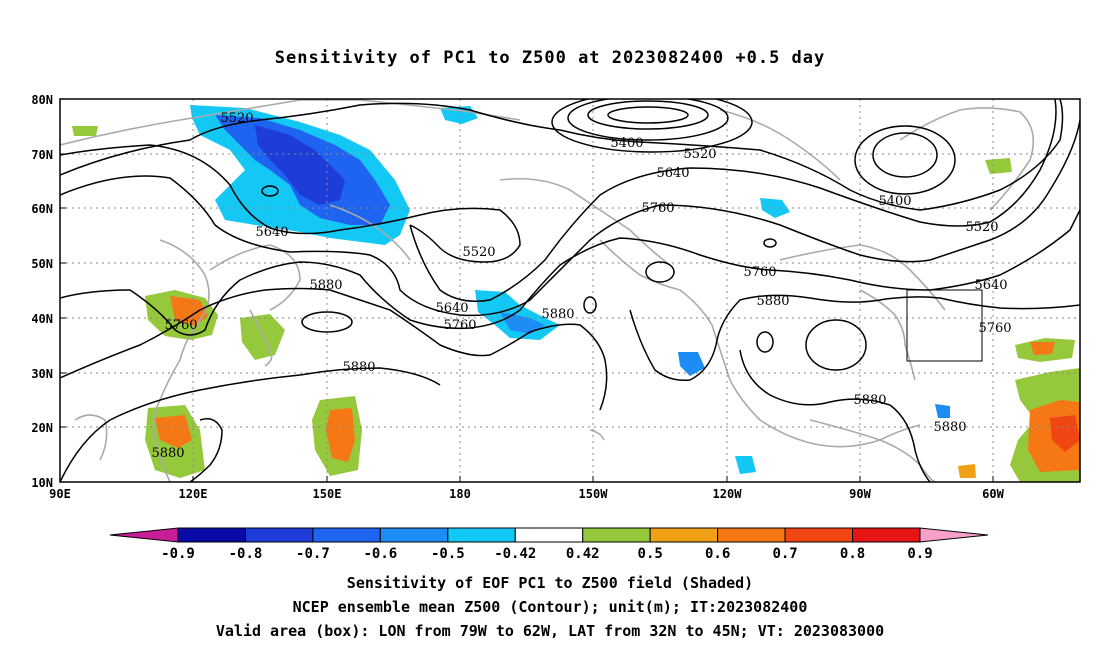  Describe the element at coordinates (60, 494) in the screenshot. I see `lon-label: 90E` at that location.